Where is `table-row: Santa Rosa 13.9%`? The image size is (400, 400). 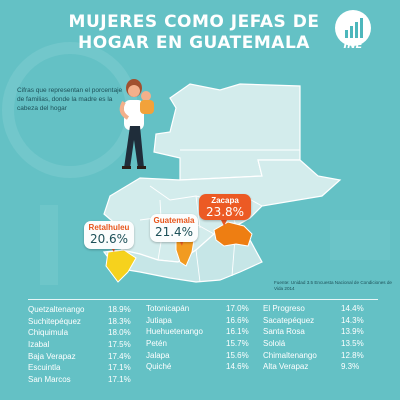
table-row: Santa Rosa 13.9% is located at coordinates (320, 332).